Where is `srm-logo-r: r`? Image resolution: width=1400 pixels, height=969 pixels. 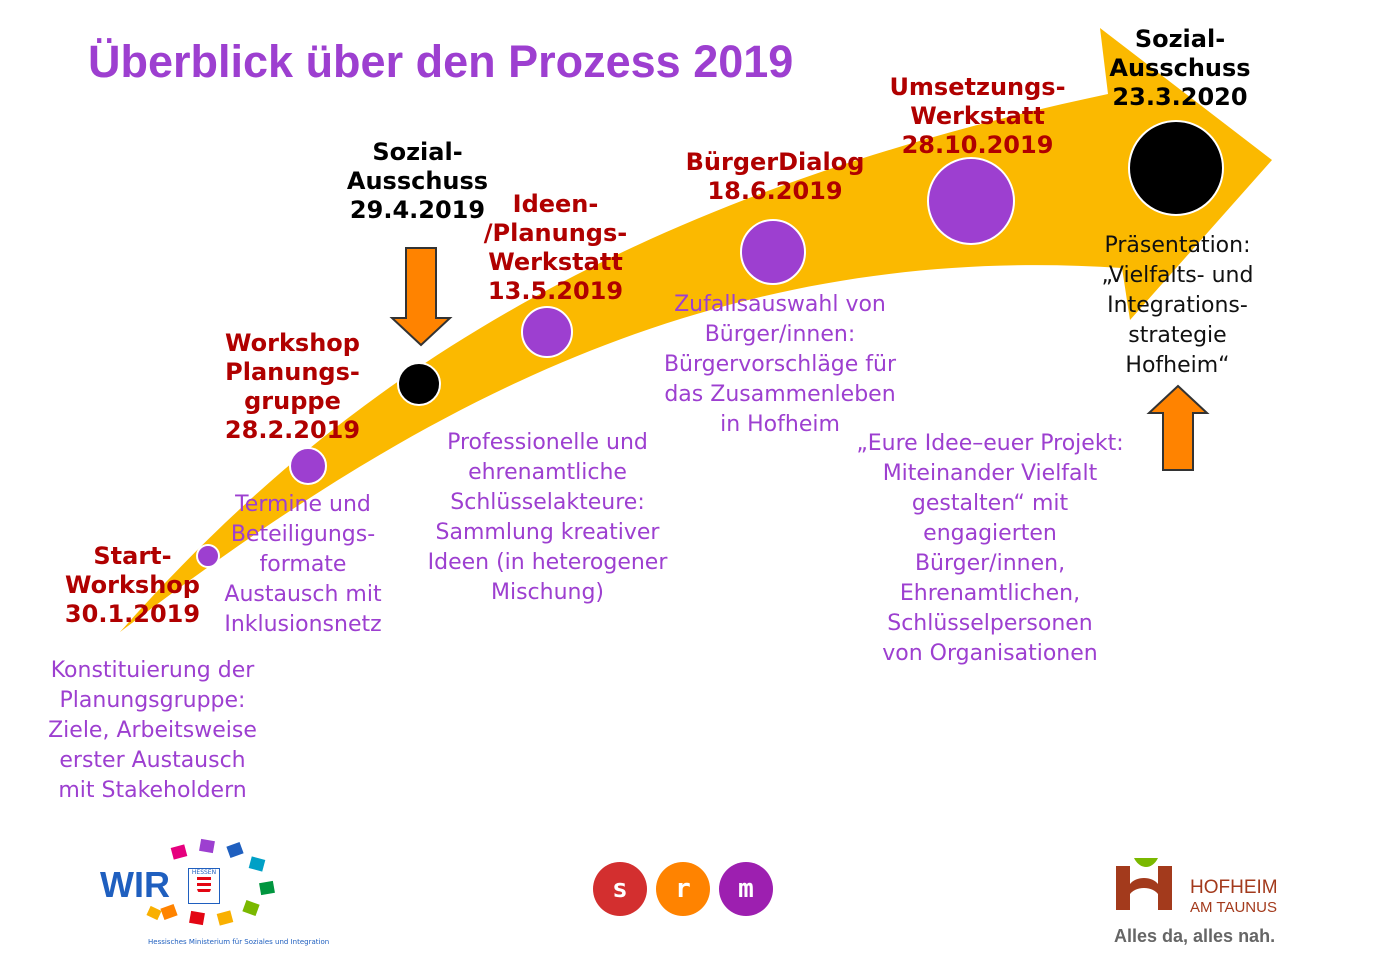 srm-logo-r: r is located at coordinates (683, 889).